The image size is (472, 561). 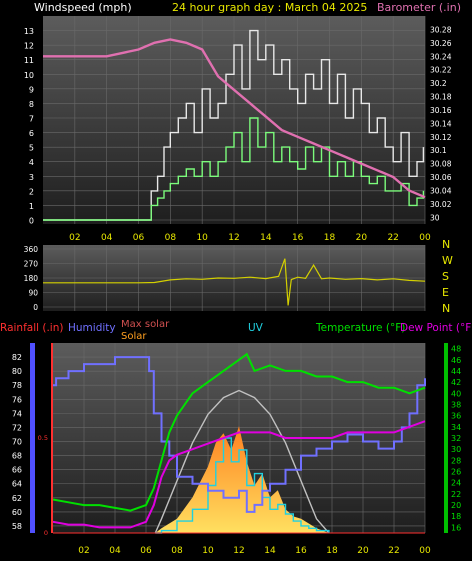 What do you see at coordinates (363, 551) in the screenshot?
I see `hour-tick-label: 20` at bounding box center [363, 551].